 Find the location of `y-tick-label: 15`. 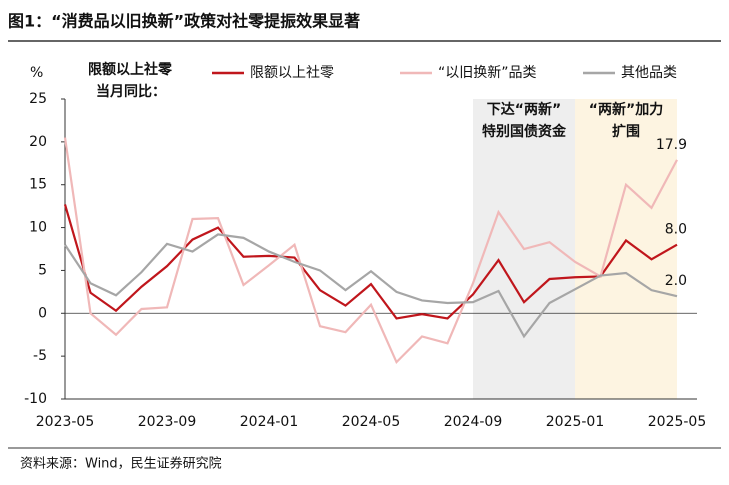

y-tick-label: 15 is located at coordinates (38, 185).